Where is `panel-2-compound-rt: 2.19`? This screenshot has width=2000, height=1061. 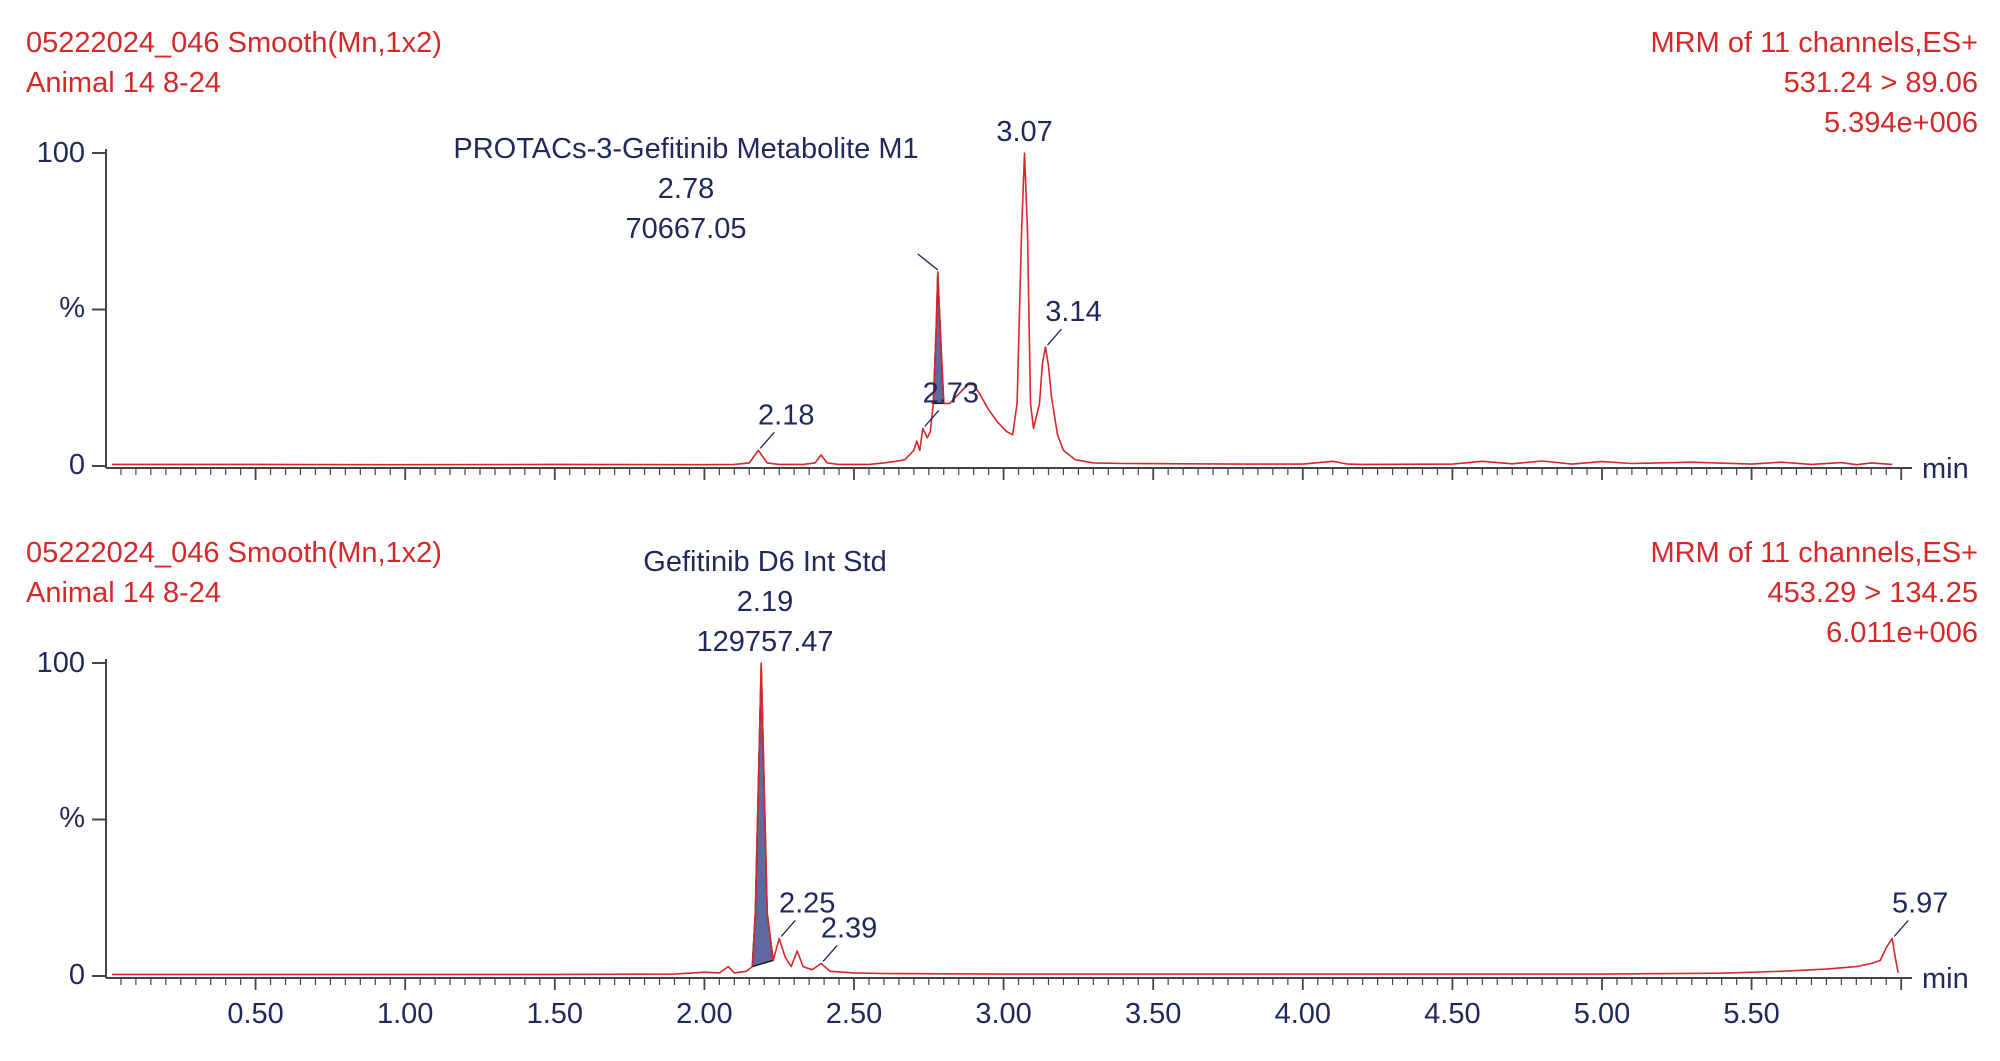
panel-2-compound-rt: 2.19 is located at coordinates (765, 602).